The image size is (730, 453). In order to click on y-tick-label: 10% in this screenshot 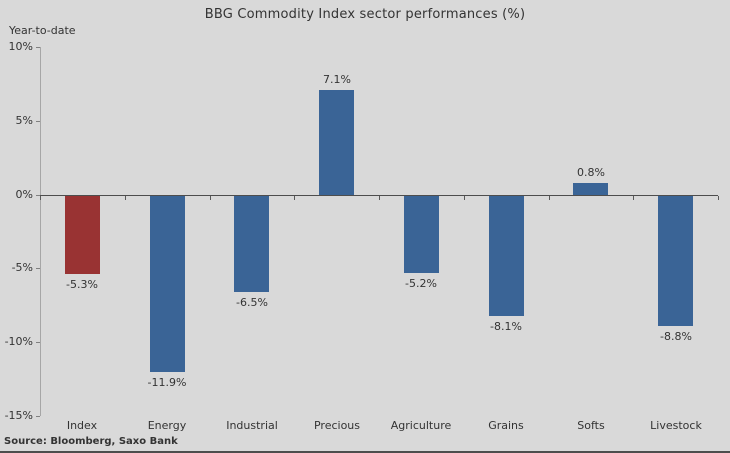, I will do `click(20, 46)`.